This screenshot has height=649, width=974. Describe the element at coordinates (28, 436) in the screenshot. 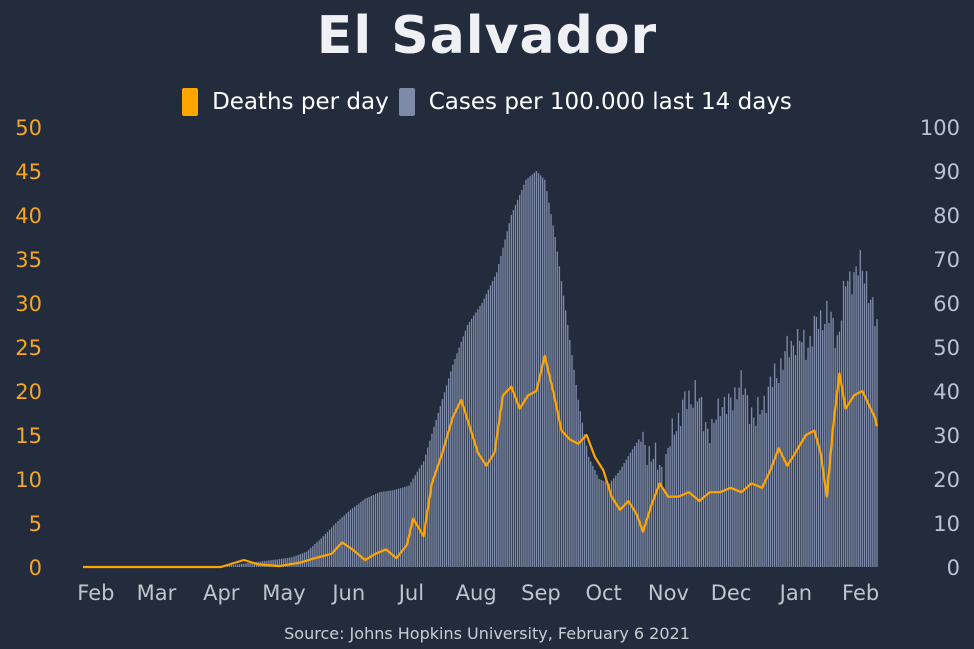

I see `left-axis-tick-label: 15` at that location.